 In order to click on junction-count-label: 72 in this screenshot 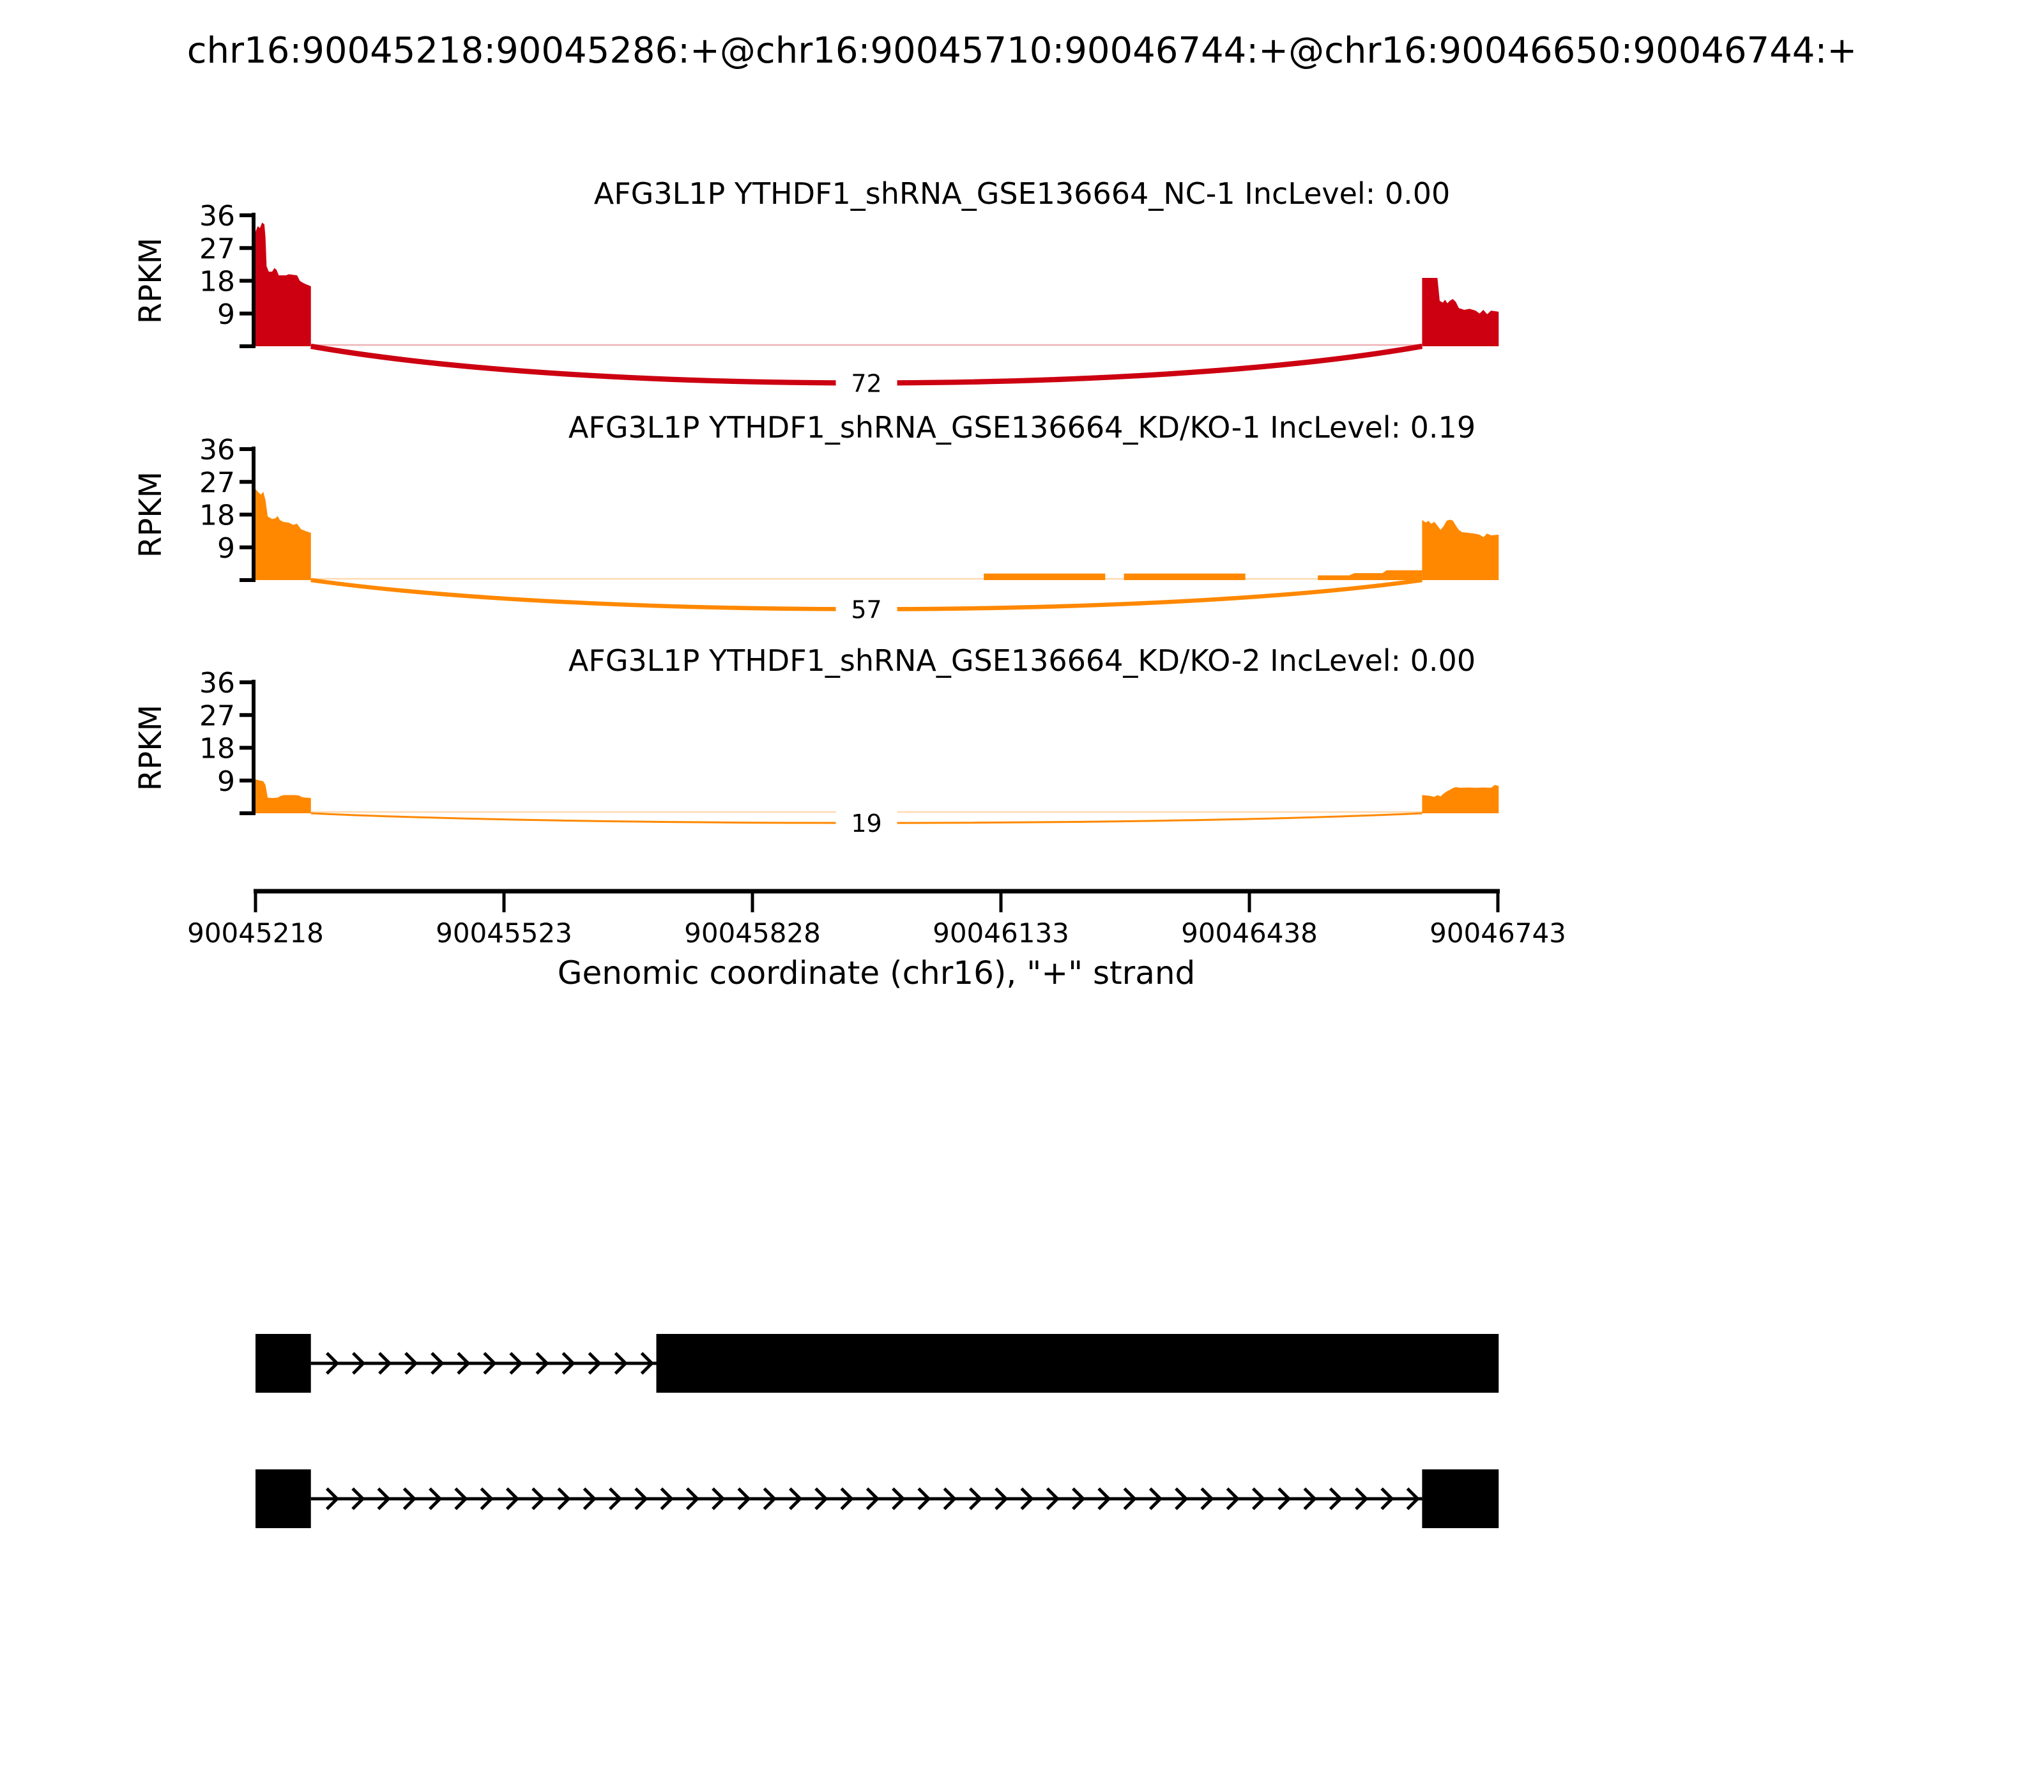, I will do `click(866, 384)`.